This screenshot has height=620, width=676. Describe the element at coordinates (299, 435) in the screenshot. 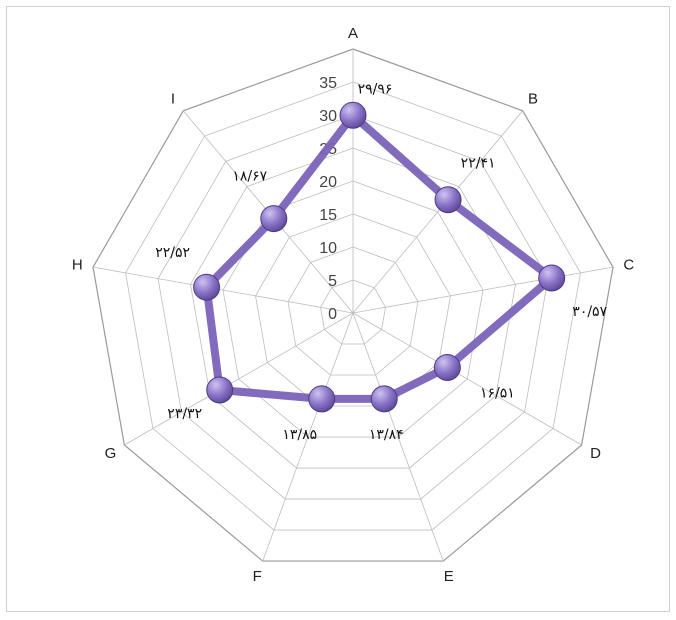

I see `data-label-f: ۱۳/۸۵` at that location.